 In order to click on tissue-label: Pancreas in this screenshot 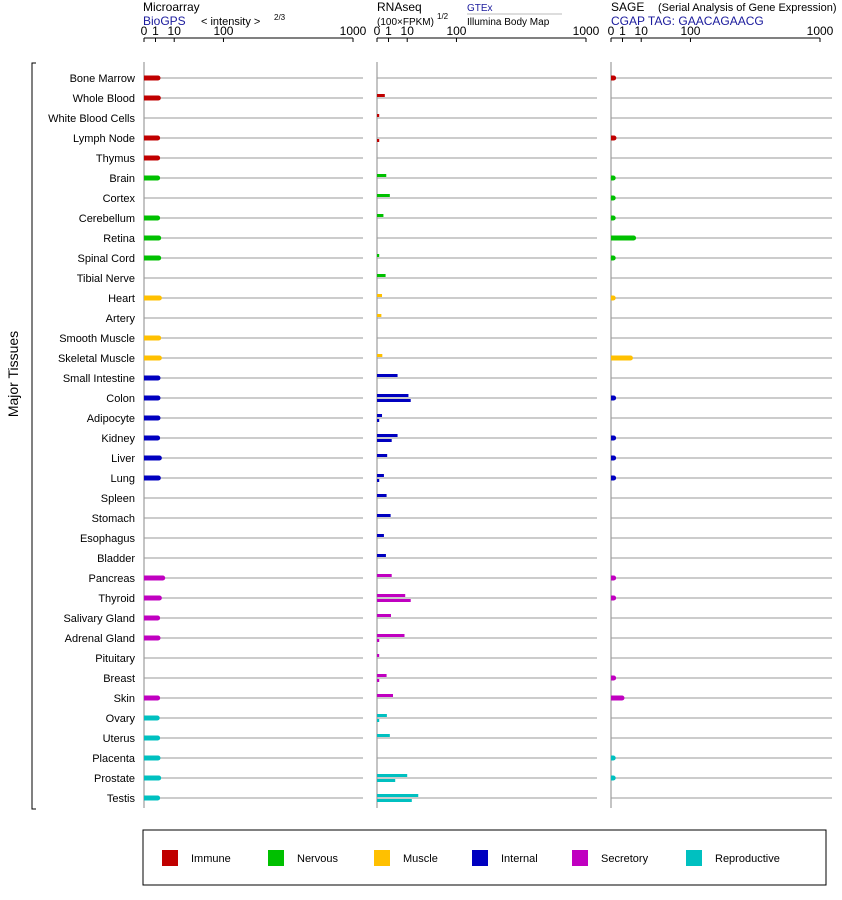, I will do `click(112, 579)`.